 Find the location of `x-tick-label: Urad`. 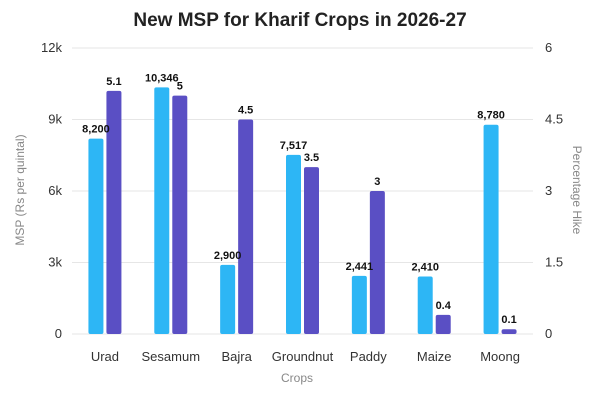

x-tick-label: Urad is located at coordinates (105, 356).